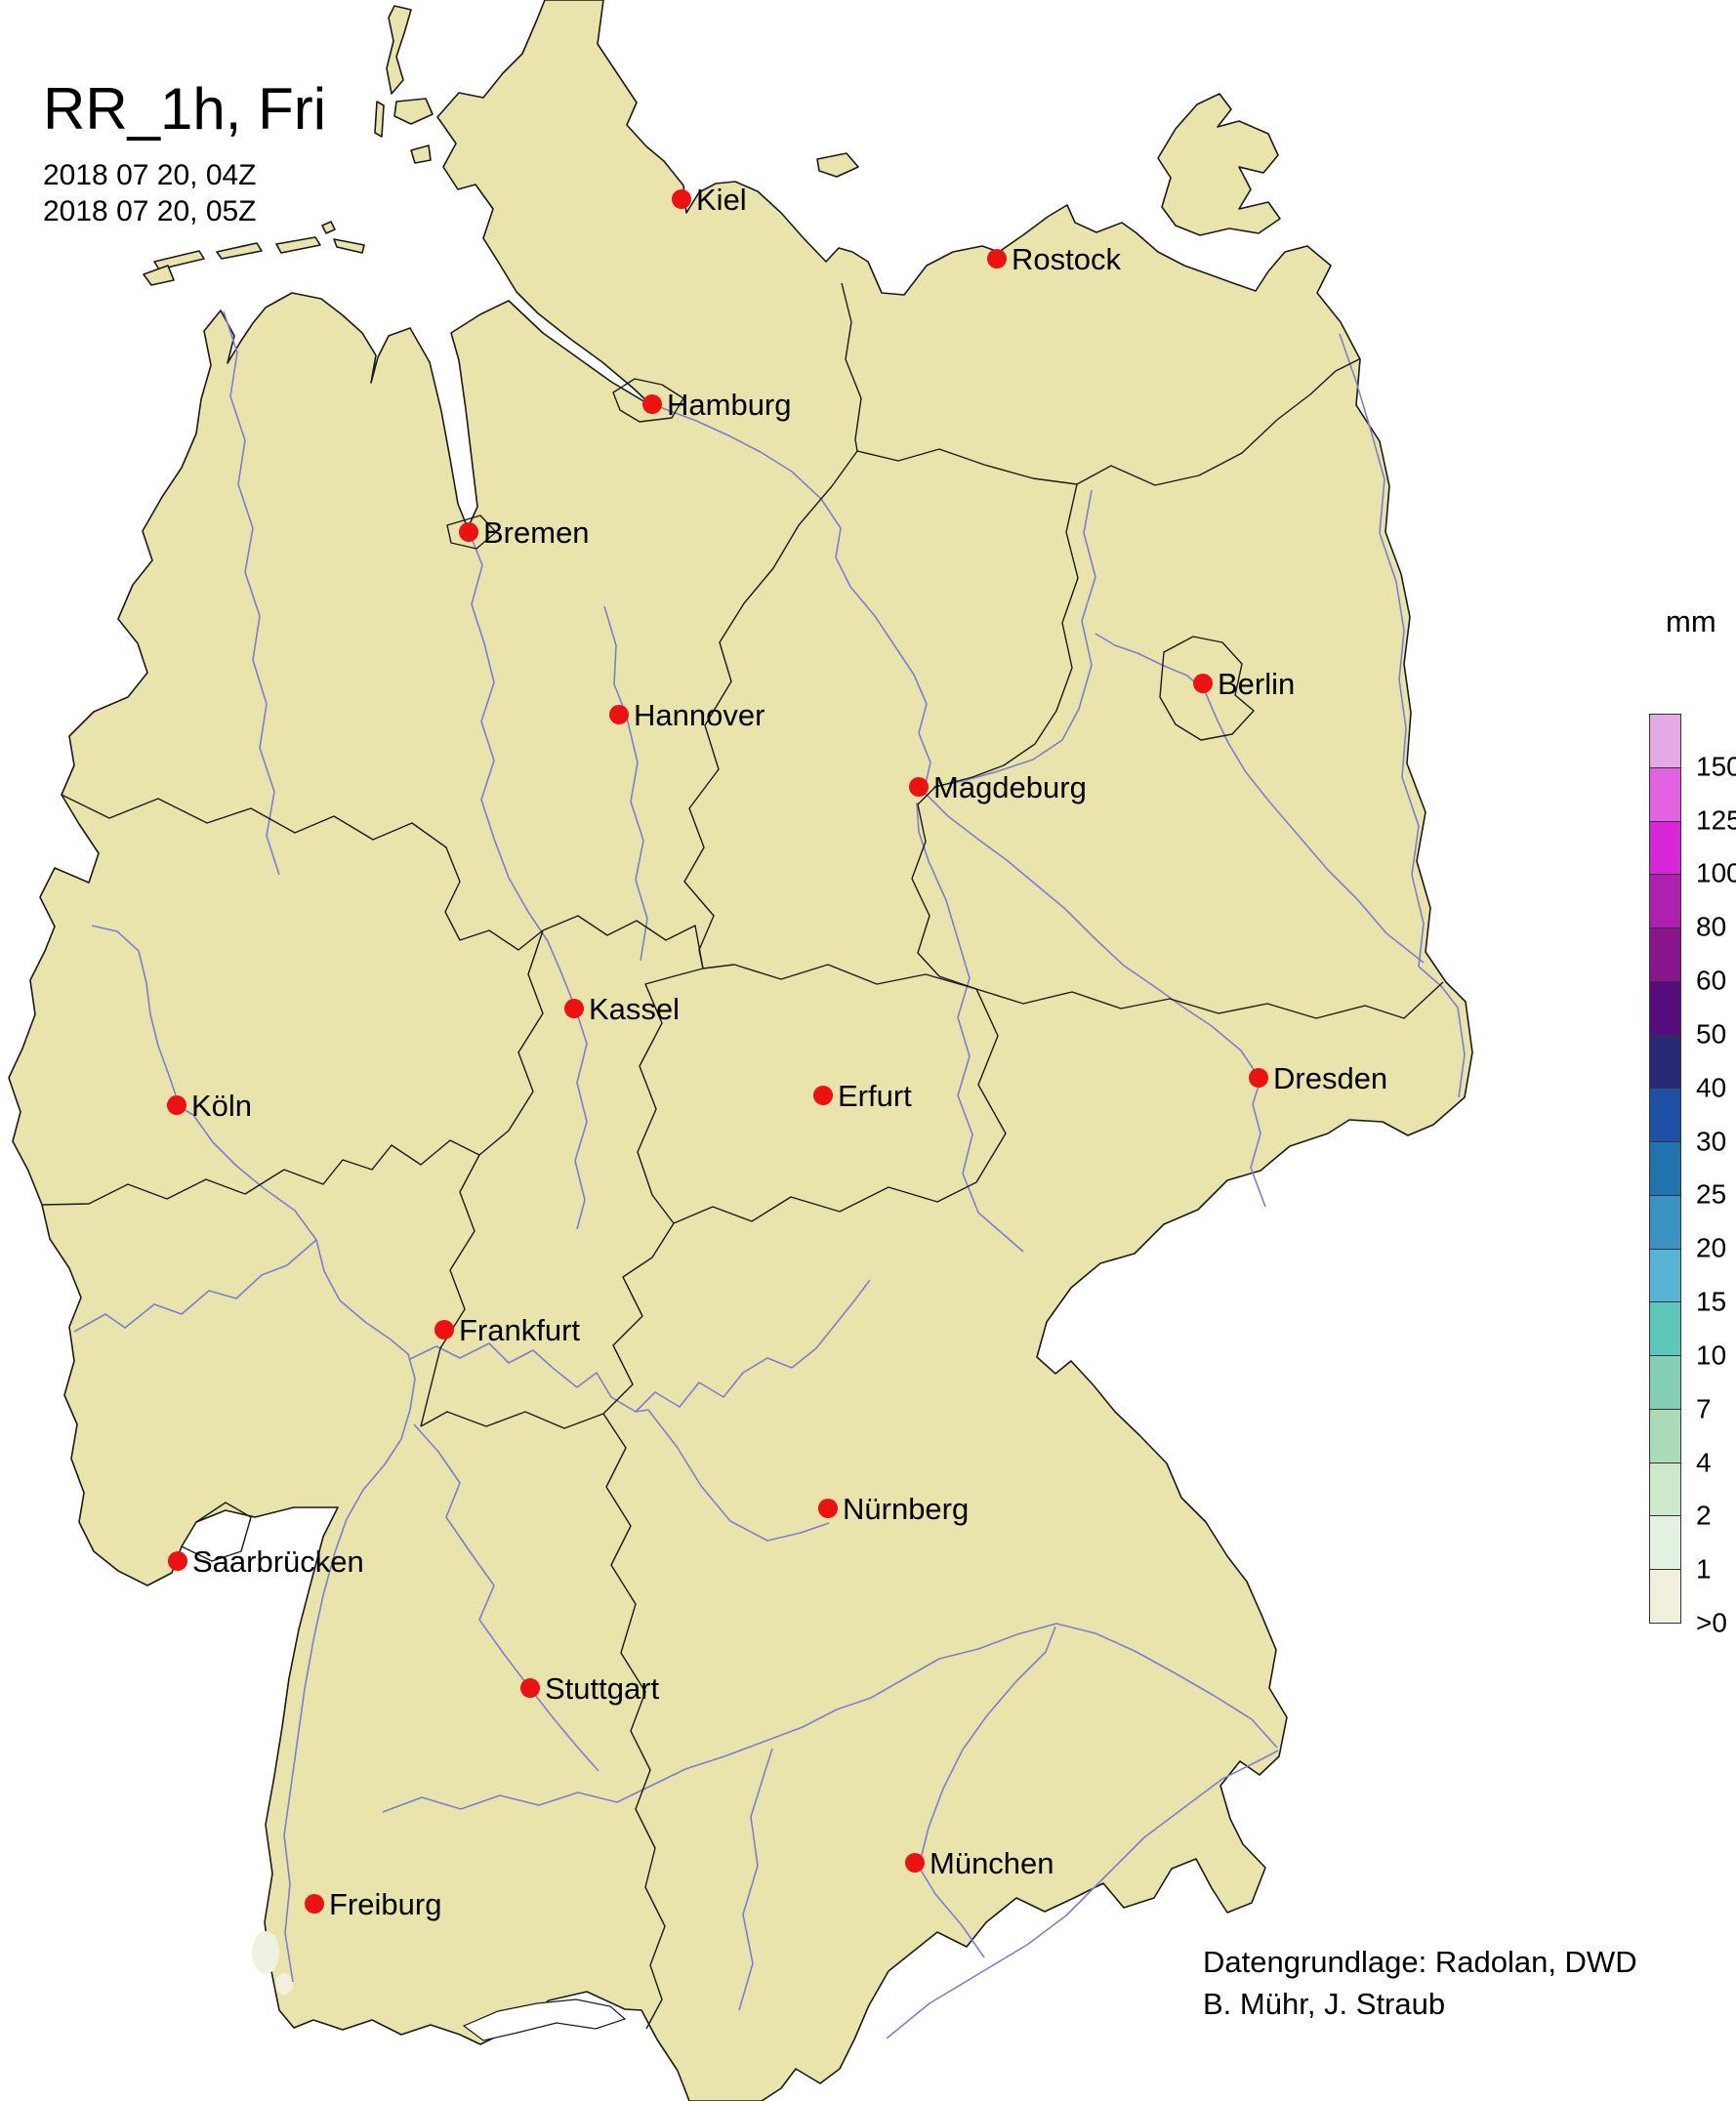 The height and width of the screenshot is (2101, 1736). I want to click on border-saarland, so click(216, 1532).